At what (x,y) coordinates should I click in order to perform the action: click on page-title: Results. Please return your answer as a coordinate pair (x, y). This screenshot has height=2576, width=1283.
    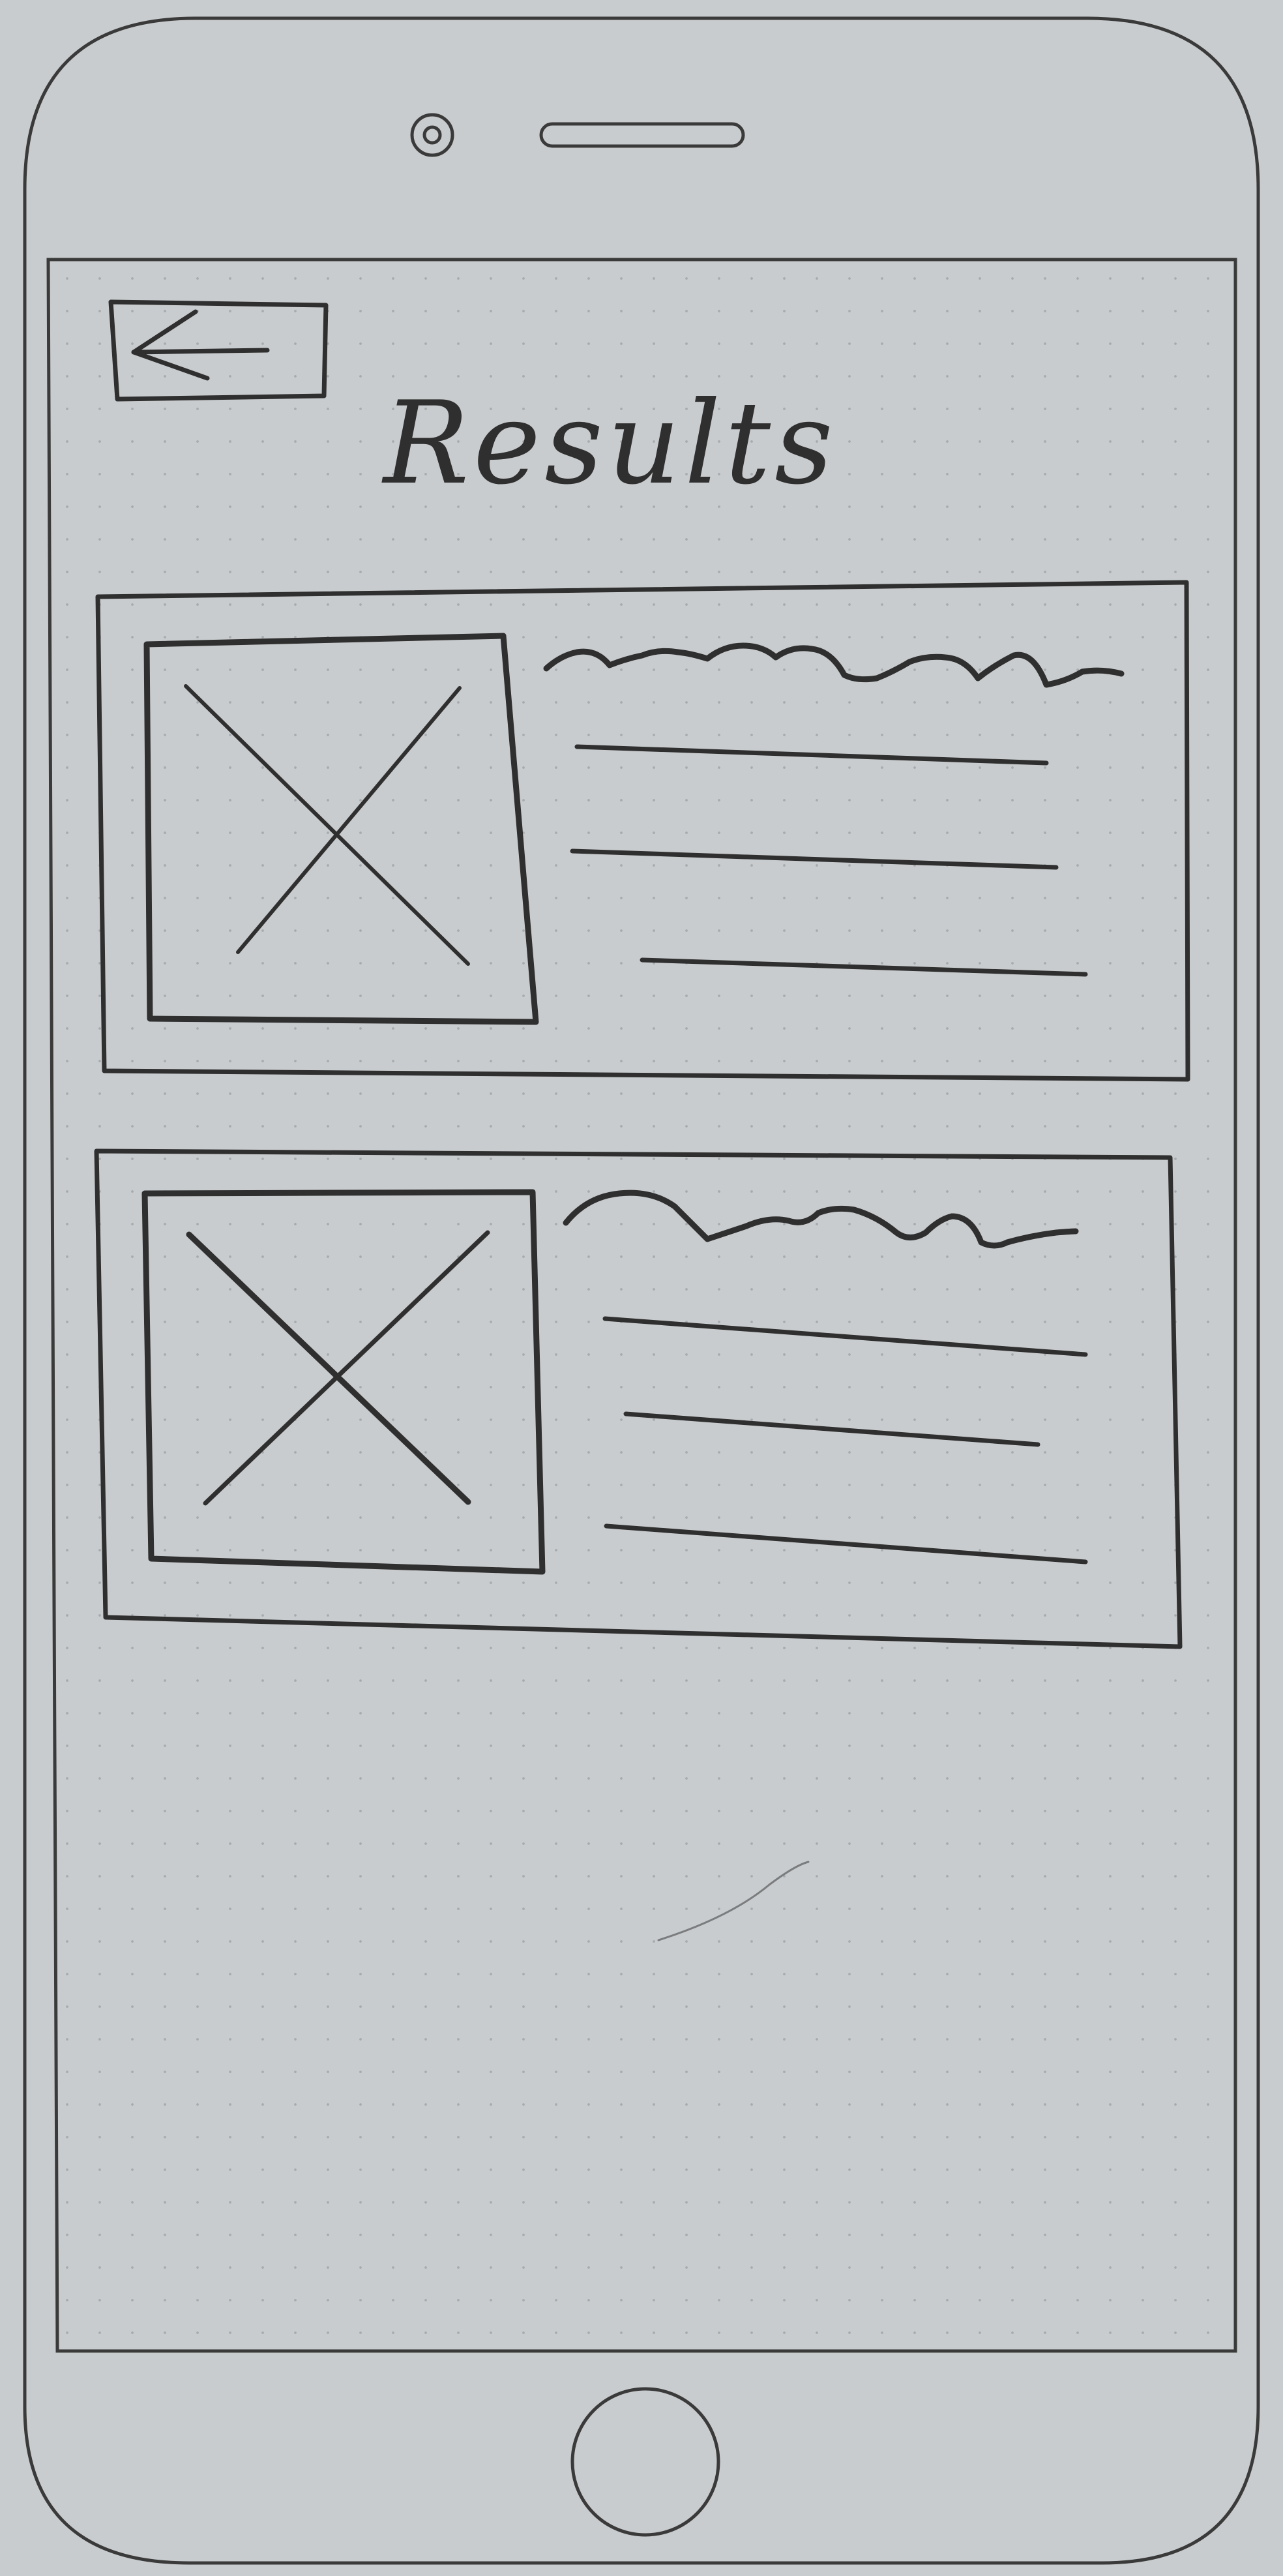
    Looking at the image, I should click on (609, 444).